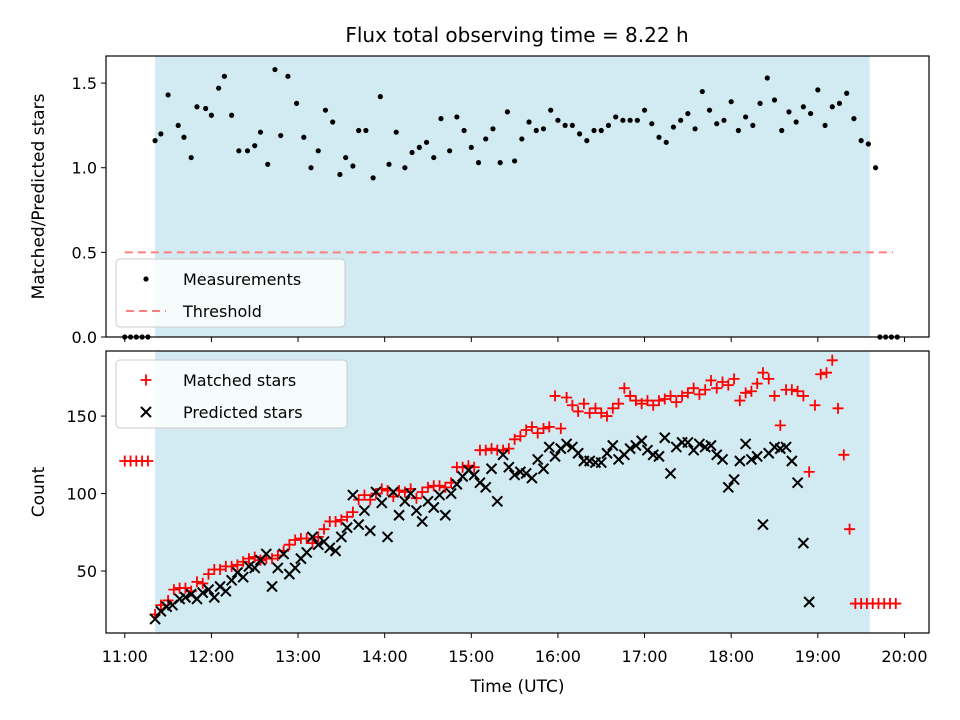  Describe the element at coordinates (230, 293) in the screenshot. I see `legend-box` at that location.